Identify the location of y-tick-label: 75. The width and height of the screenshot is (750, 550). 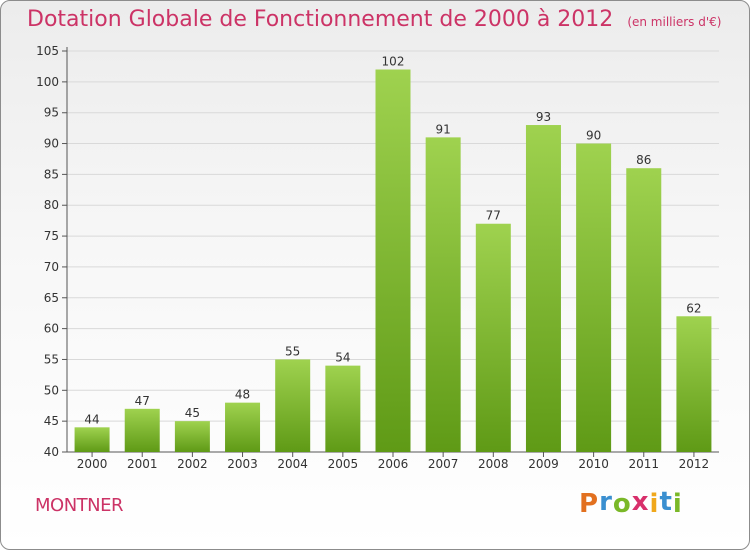
(51, 236).